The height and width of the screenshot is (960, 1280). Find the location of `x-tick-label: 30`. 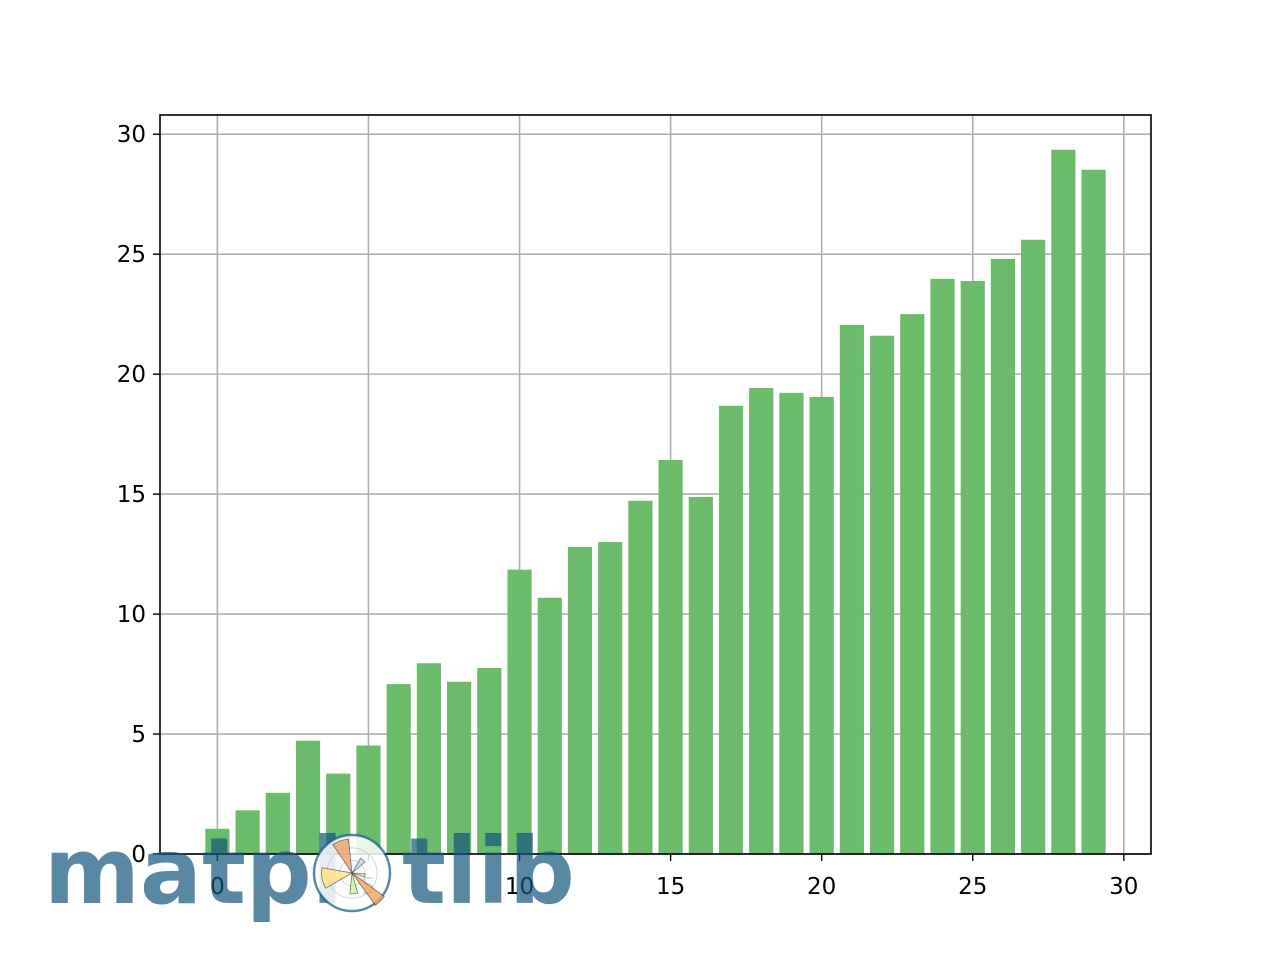

x-tick-label: 30 is located at coordinates (1123, 887).